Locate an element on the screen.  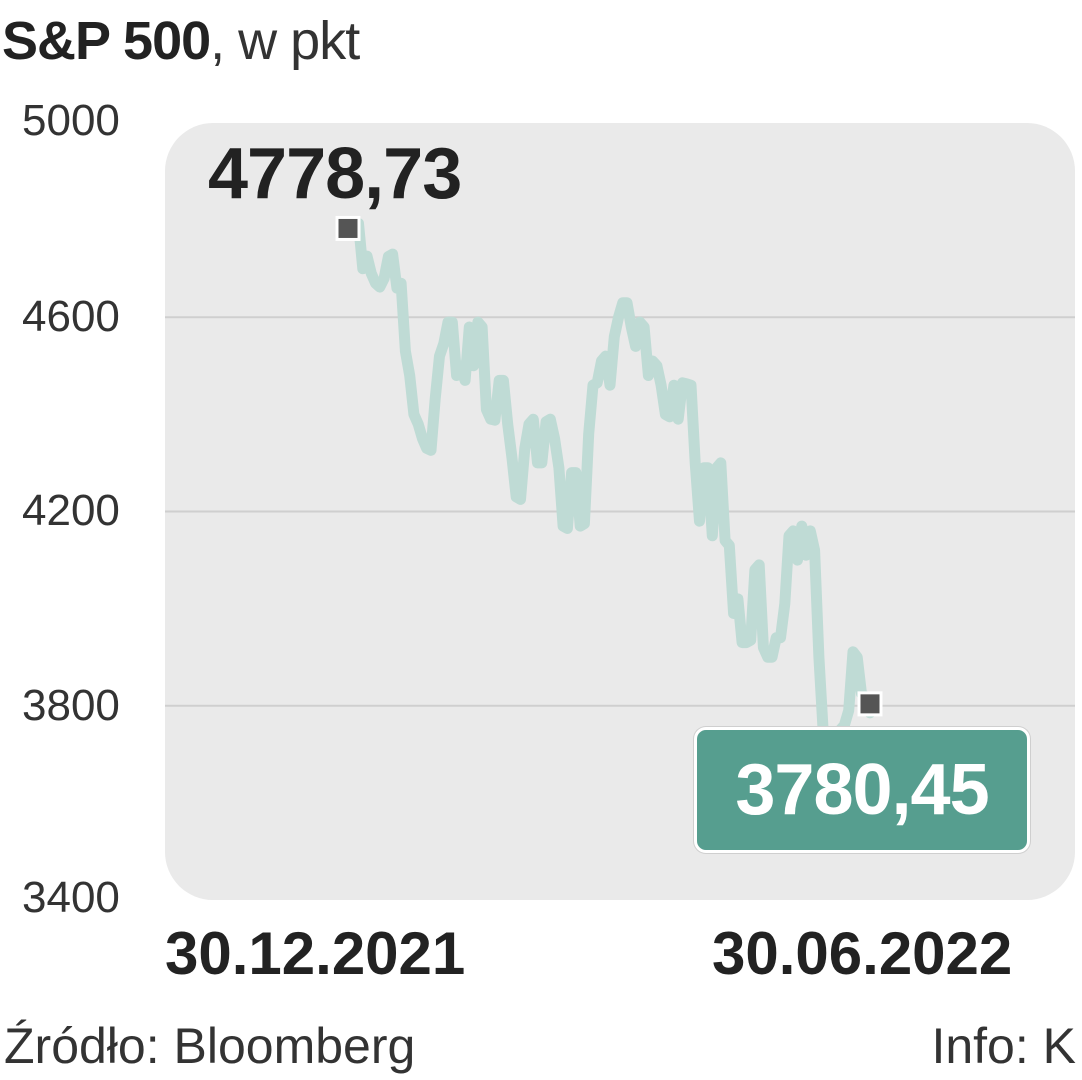
end-point-marker is located at coordinates (870, 704).